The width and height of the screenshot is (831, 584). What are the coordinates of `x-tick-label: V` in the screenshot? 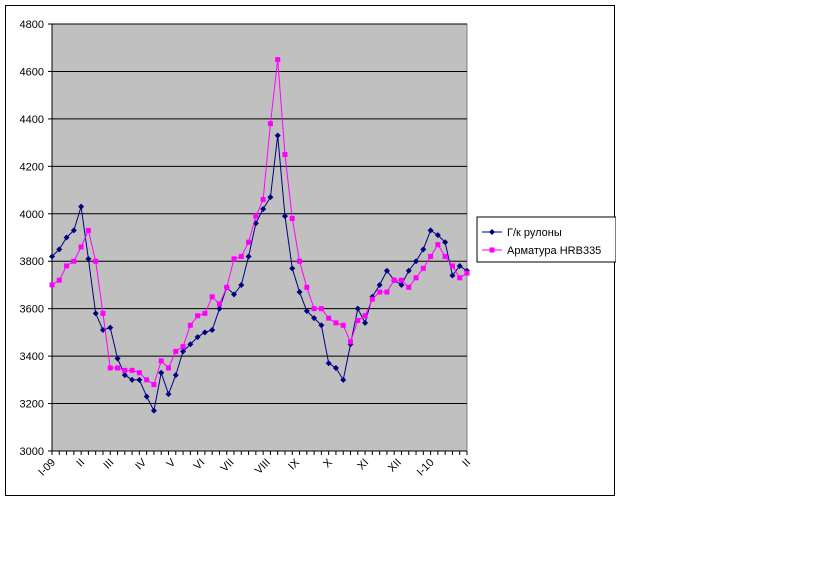 It's located at (172, 463).